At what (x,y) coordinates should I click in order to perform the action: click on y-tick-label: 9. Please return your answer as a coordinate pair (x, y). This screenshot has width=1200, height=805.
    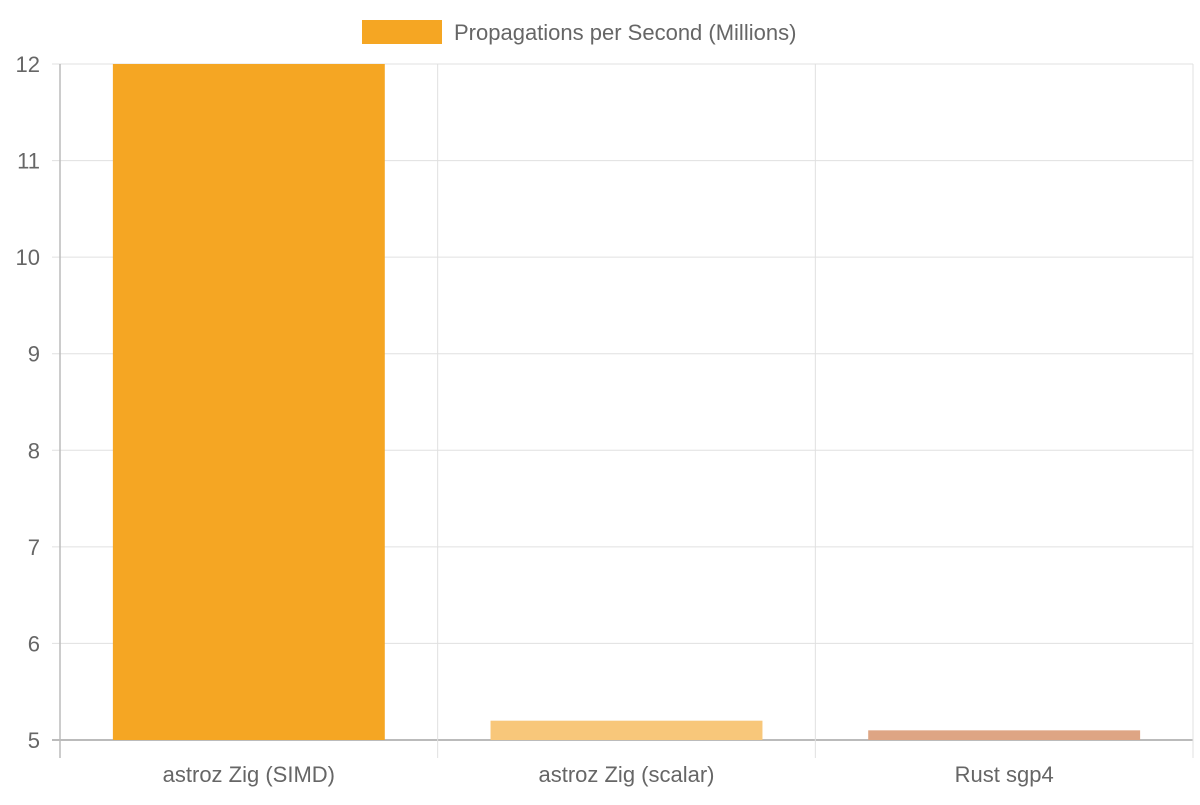
    Looking at the image, I should click on (34, 354).